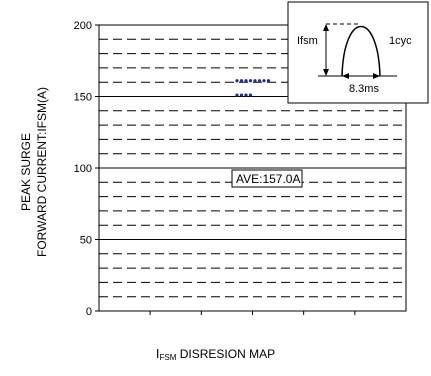  What do you see at coordinates (157, 353) in the screenshot?
I see `x-axis-label-prefix: I` at bounding box center [157, 353].